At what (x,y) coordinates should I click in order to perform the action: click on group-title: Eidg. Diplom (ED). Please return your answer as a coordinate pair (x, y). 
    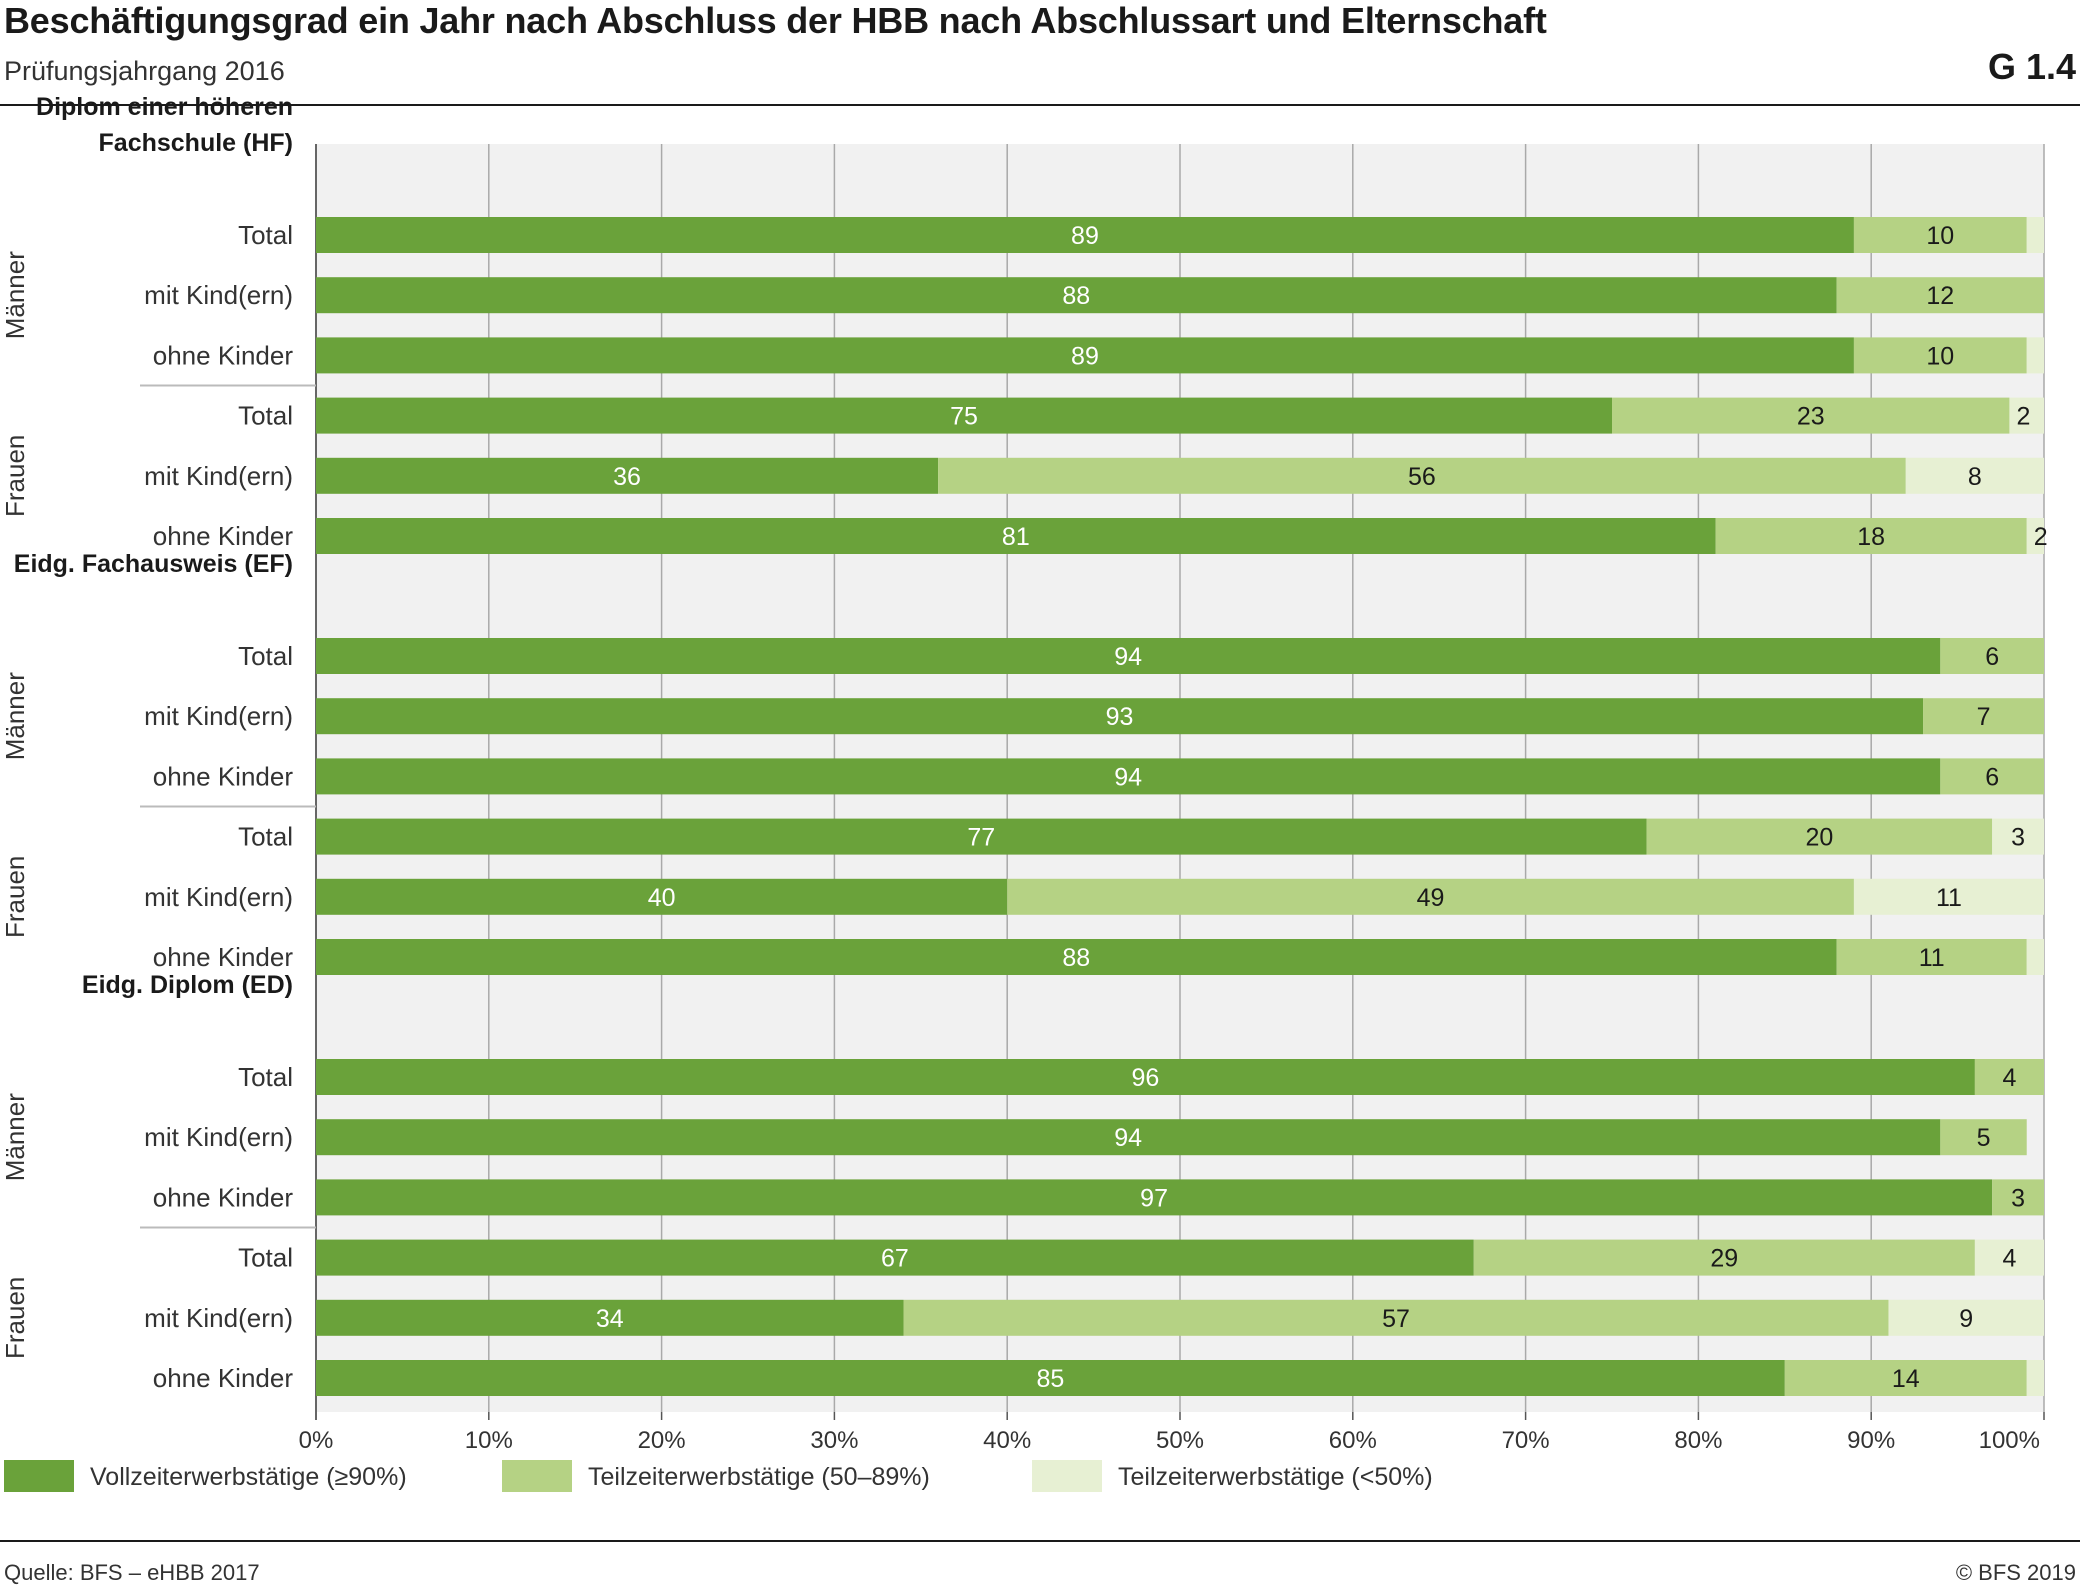
    Looking at the image, I should click on (187, 985).